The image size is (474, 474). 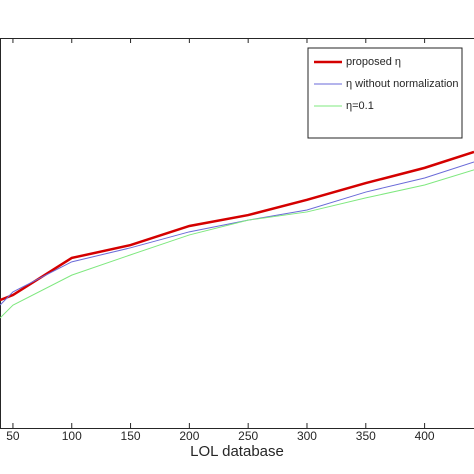 I want to click on x-tick-label: 200, so click(x=189, y=436).